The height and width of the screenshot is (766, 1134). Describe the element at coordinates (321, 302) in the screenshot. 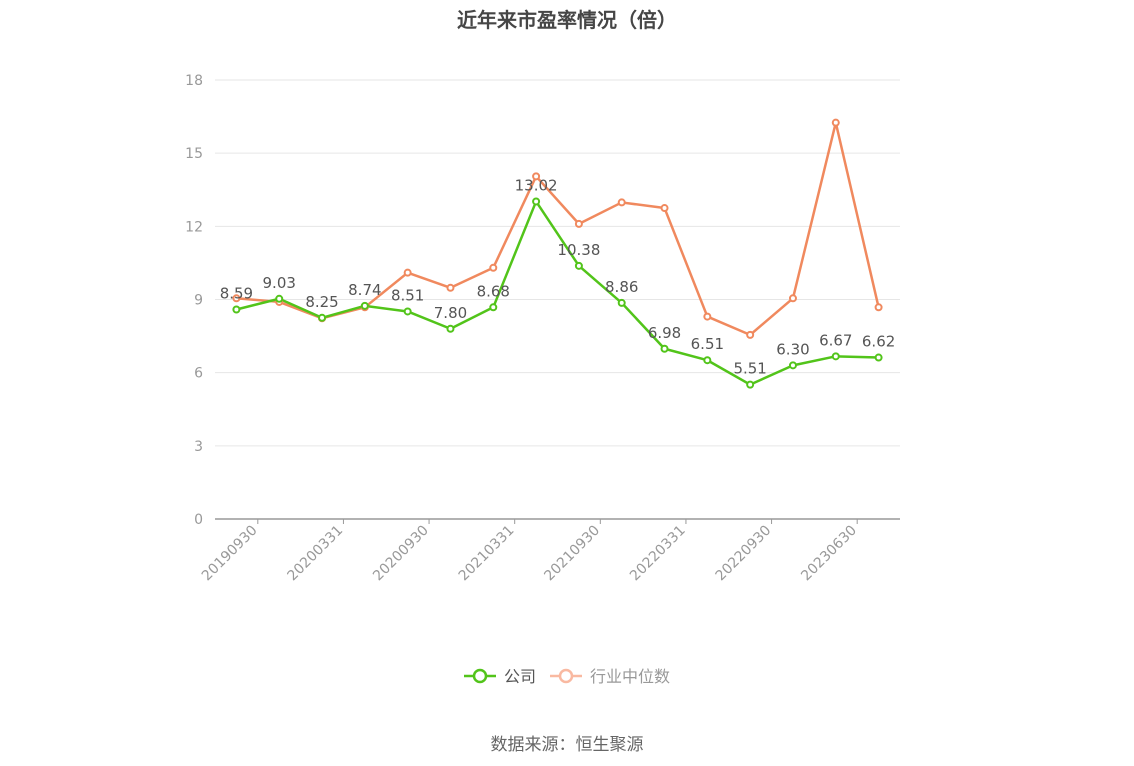

I see `company-data-label: 8.25` at that location.